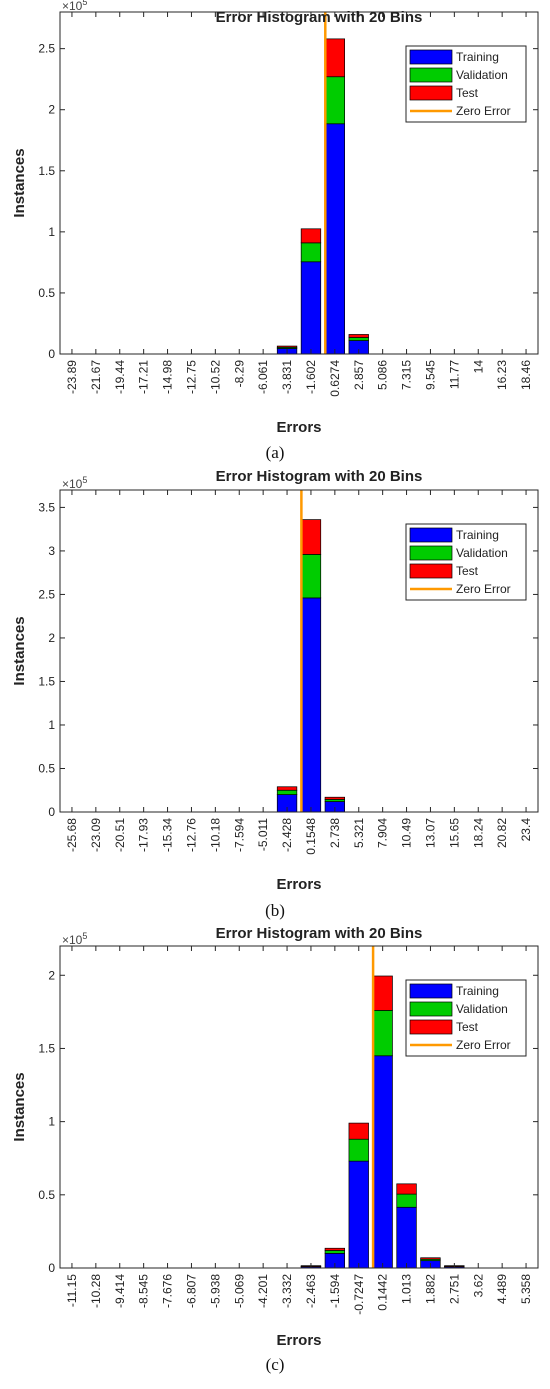  What do you see at coordinates (215, 835) in the screenshot?
I see `x-tick-label: -10.18` at bounding box center [215, 835].